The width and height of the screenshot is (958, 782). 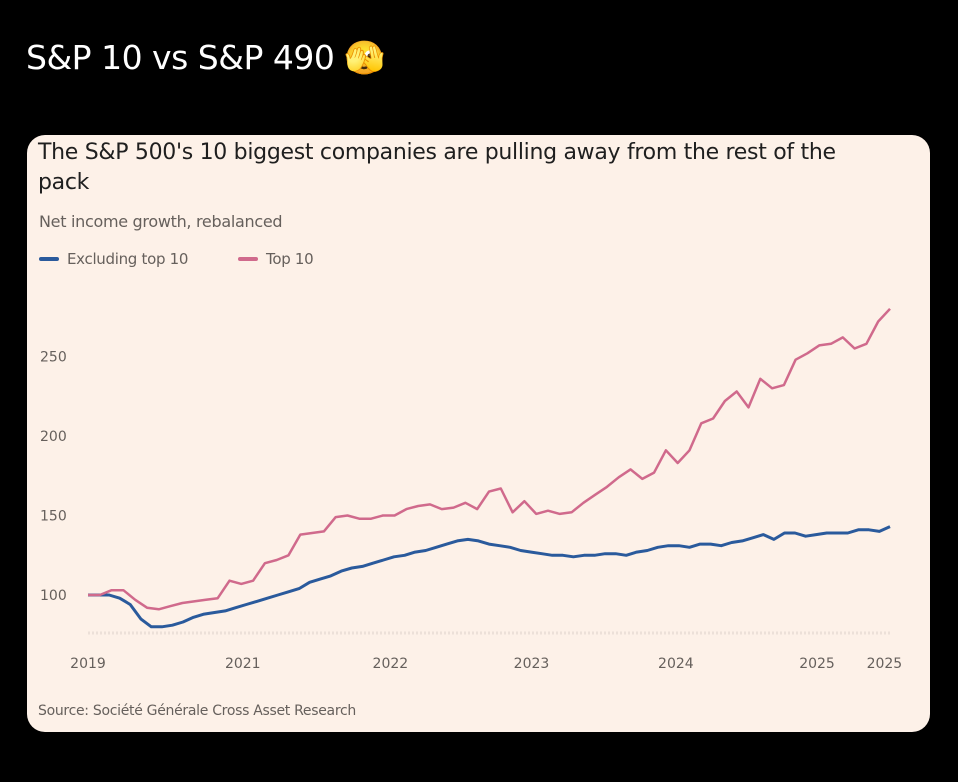 I want to click on x-tick-label: 2021, so click(x=243, y=664).